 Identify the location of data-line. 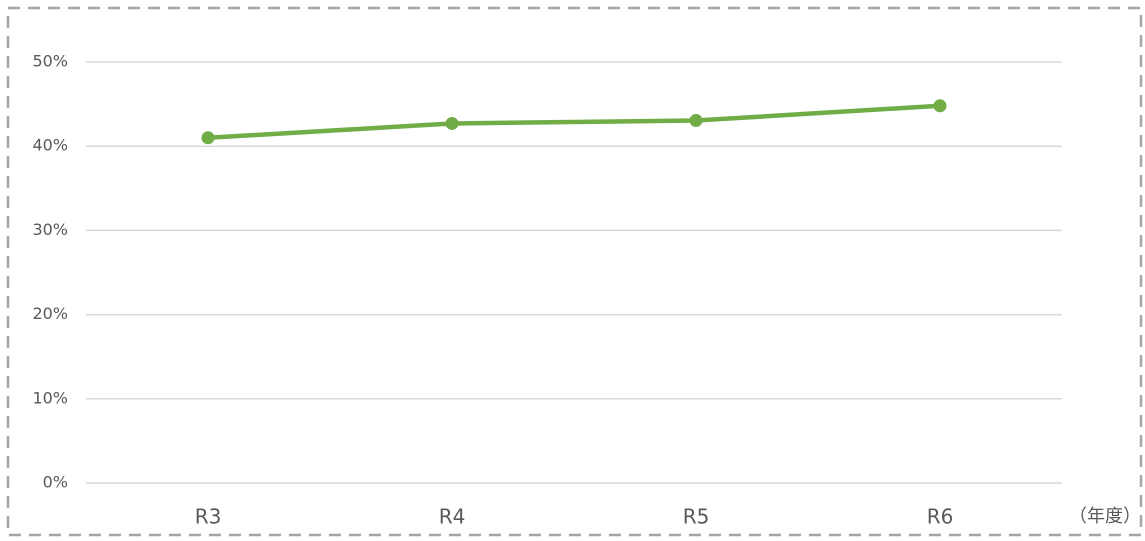
(574, 122).